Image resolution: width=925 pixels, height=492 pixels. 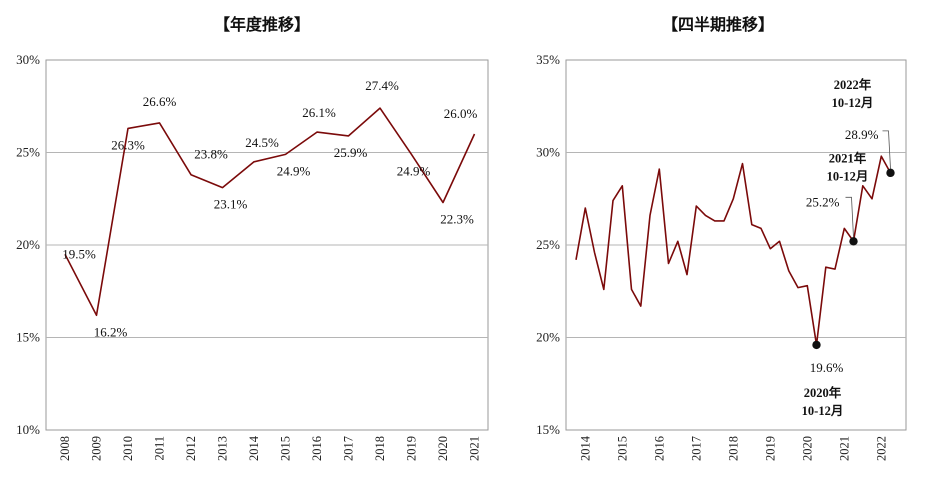 What do you see at coordinates (853, 84) in the screenshot?
I see `quarterly-highlight-period-year: 2022年` at bounding box center [853, 84].